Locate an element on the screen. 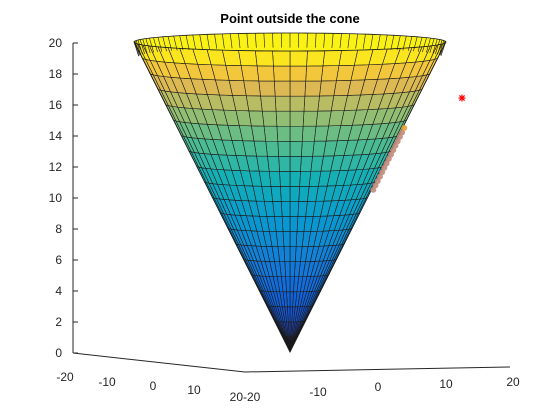 The height and width of the screenshot is (420, 560). x-axis-ticks: -20 -10 0 10 20-20 is located at coordinates (158, 387).